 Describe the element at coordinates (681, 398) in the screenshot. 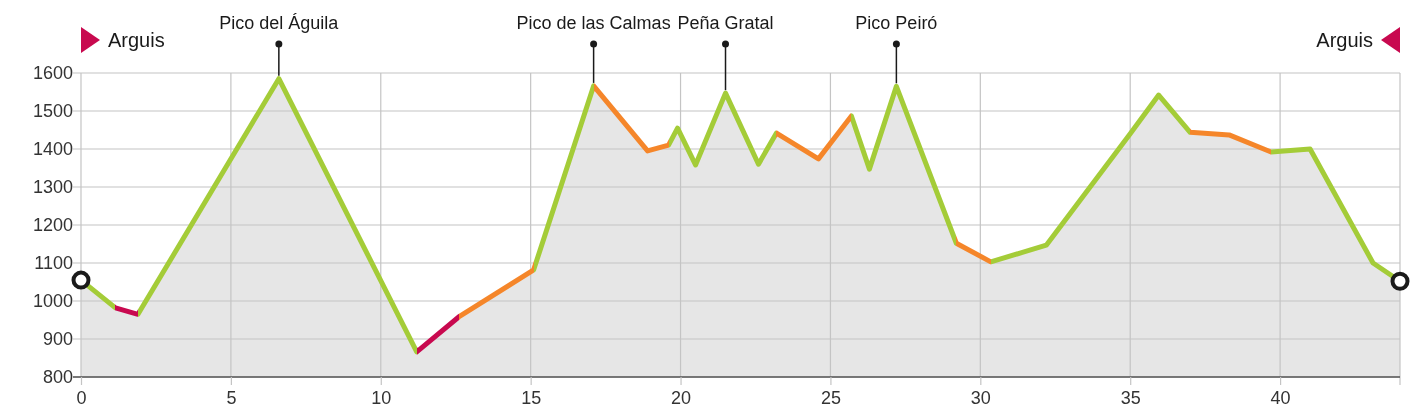

I see `x-tick-label: 20` at that location.